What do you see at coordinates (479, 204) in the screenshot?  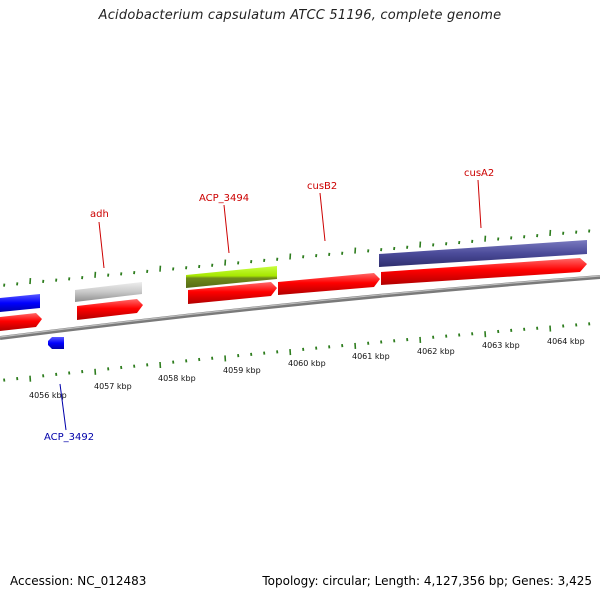 I see `cusa2-leader-line` at bounding box center [479, 204].